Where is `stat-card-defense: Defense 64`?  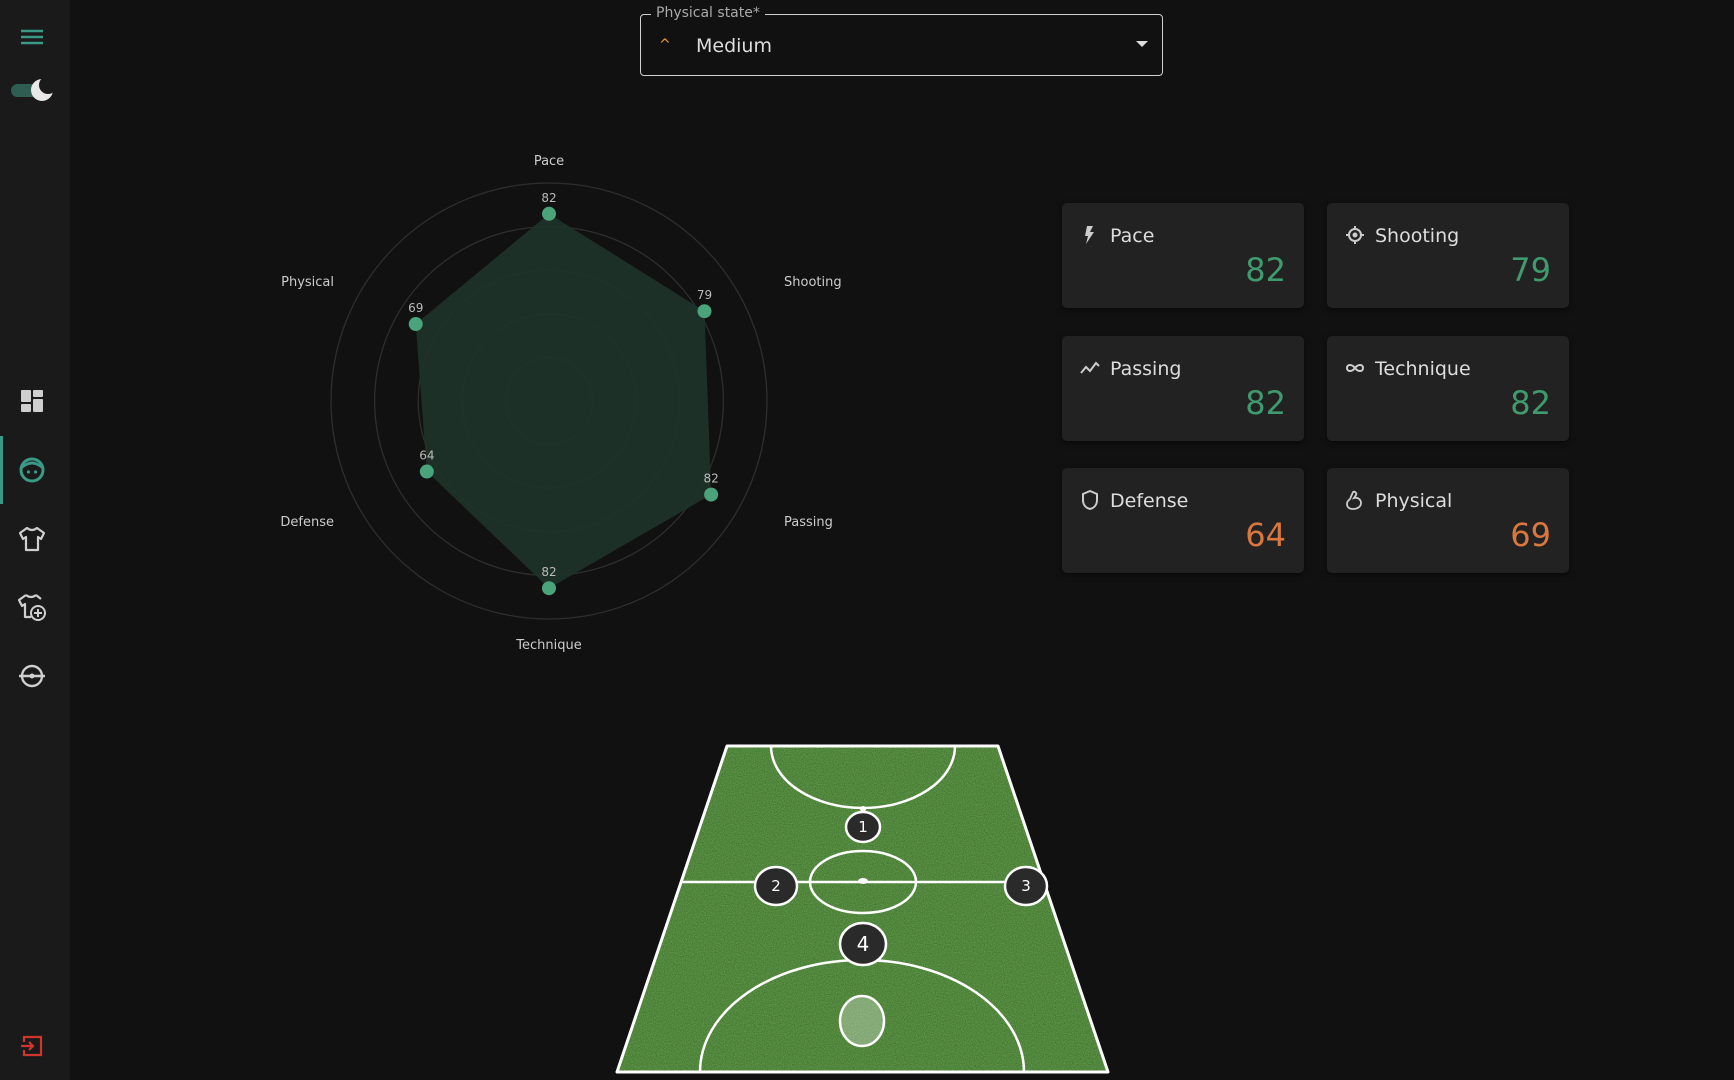
stat-card-defense: Defense 64 is located at coordinates (1183, 520).